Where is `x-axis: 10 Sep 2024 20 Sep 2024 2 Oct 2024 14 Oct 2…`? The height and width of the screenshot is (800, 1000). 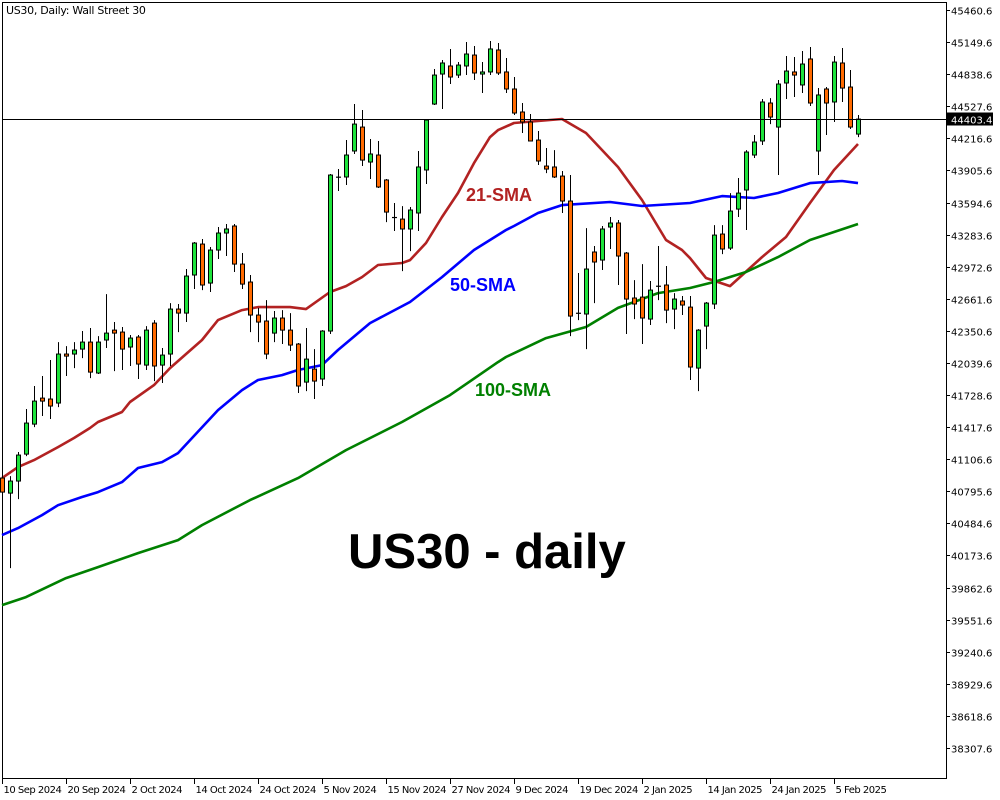 x-axis: 10 Sep 2024 20 Sep 2024 2 Oct 2024 14 Oct 2… is located at coordinates (444, 787).